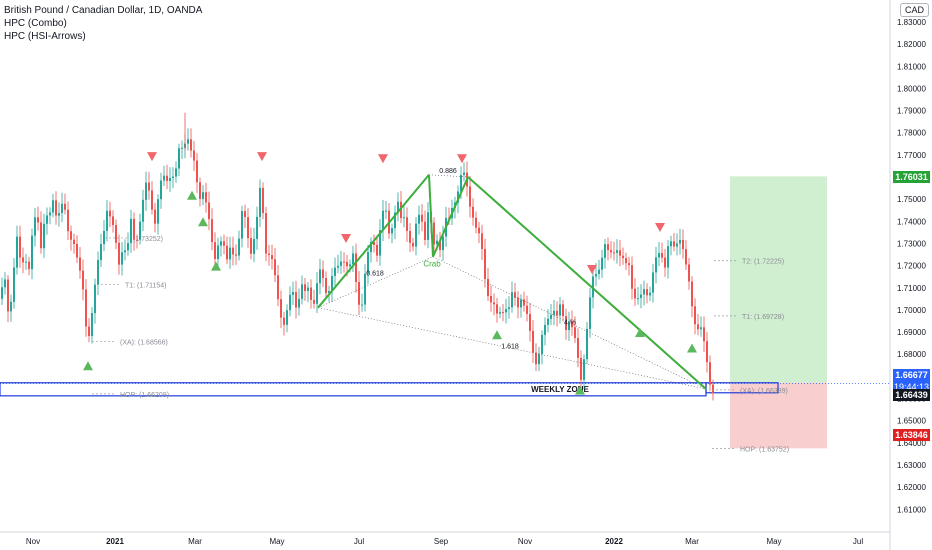 This screenshot has width=932, height=550. I want to click on x-tick-label: Jul, so click(858, 541).